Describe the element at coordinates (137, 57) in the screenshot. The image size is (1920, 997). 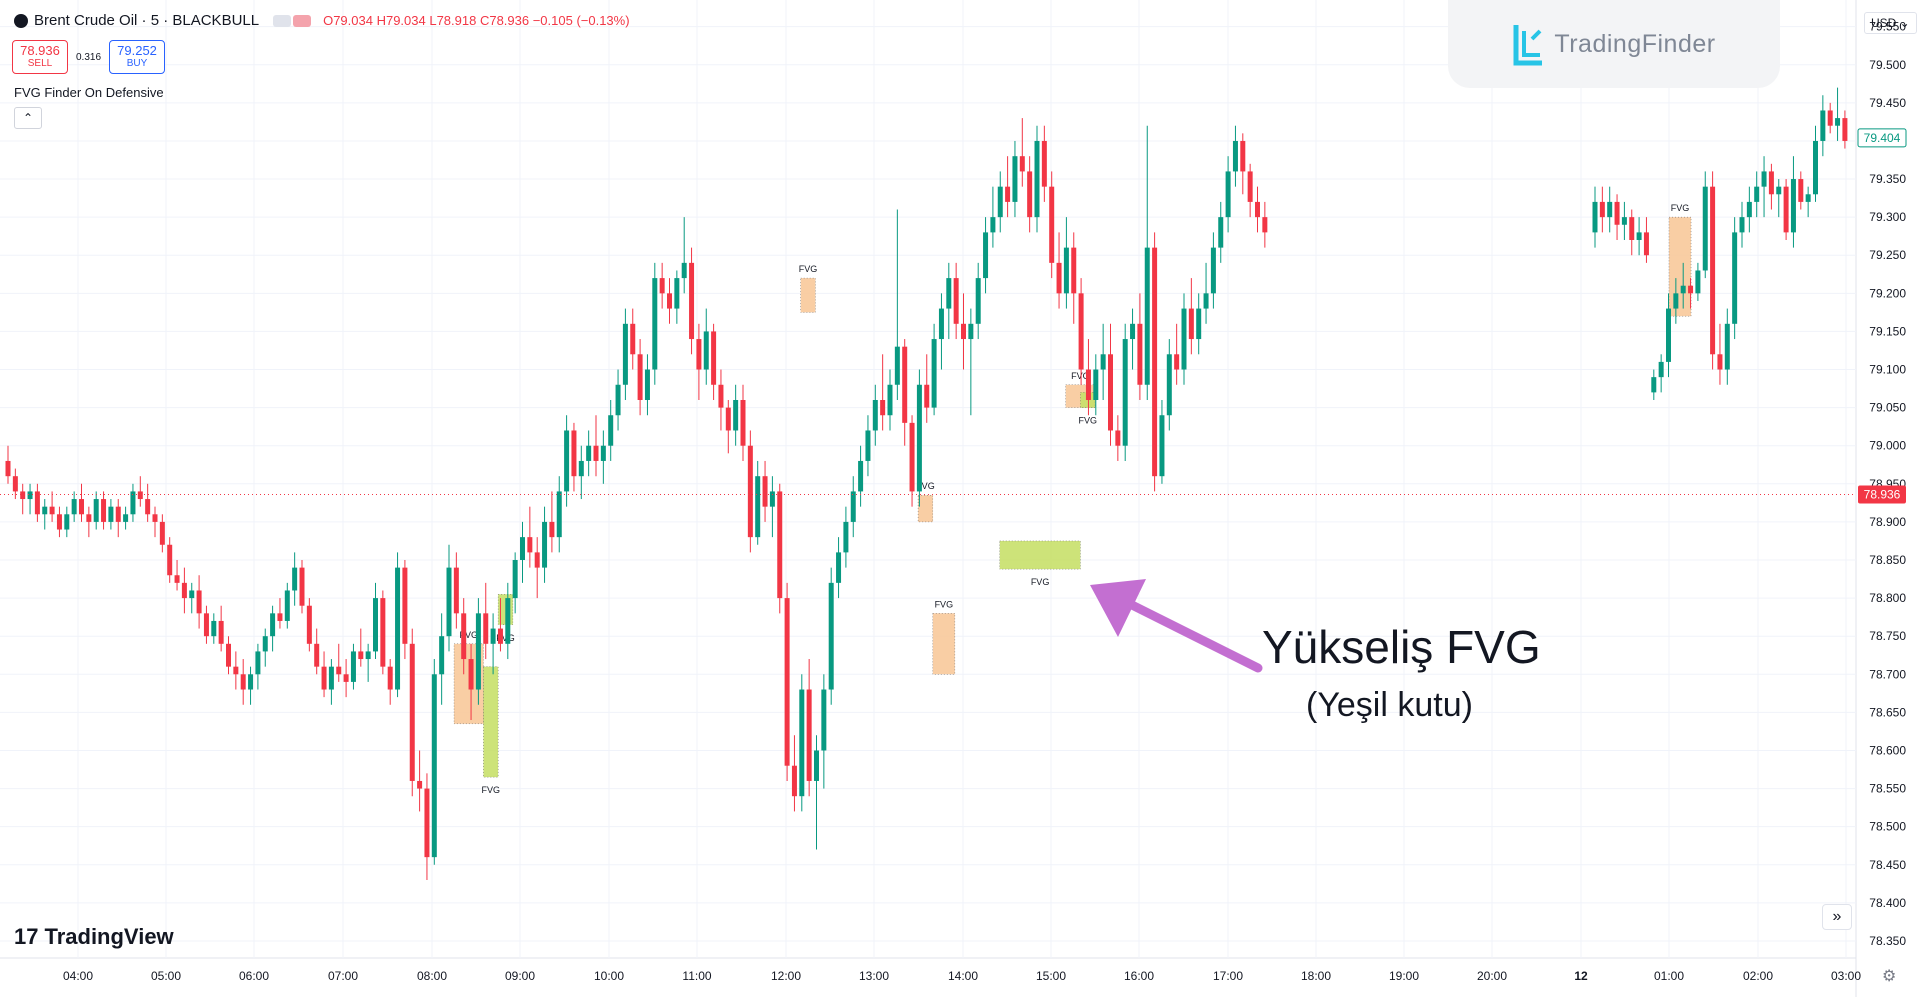
I see `buy-button: 79.252 BUY` at that location.